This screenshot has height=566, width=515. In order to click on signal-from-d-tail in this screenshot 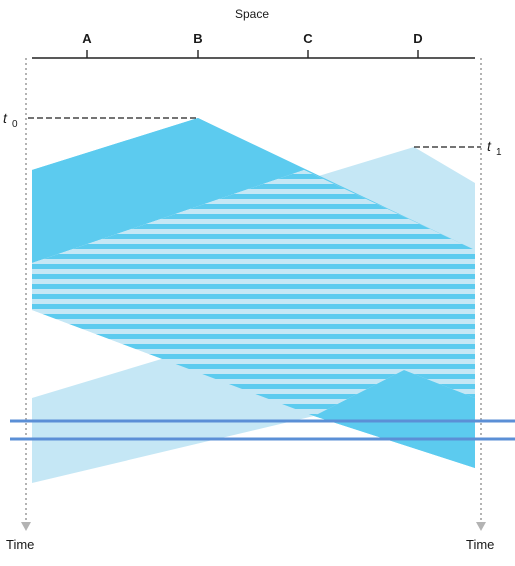, I will do `click(394, 419)`.